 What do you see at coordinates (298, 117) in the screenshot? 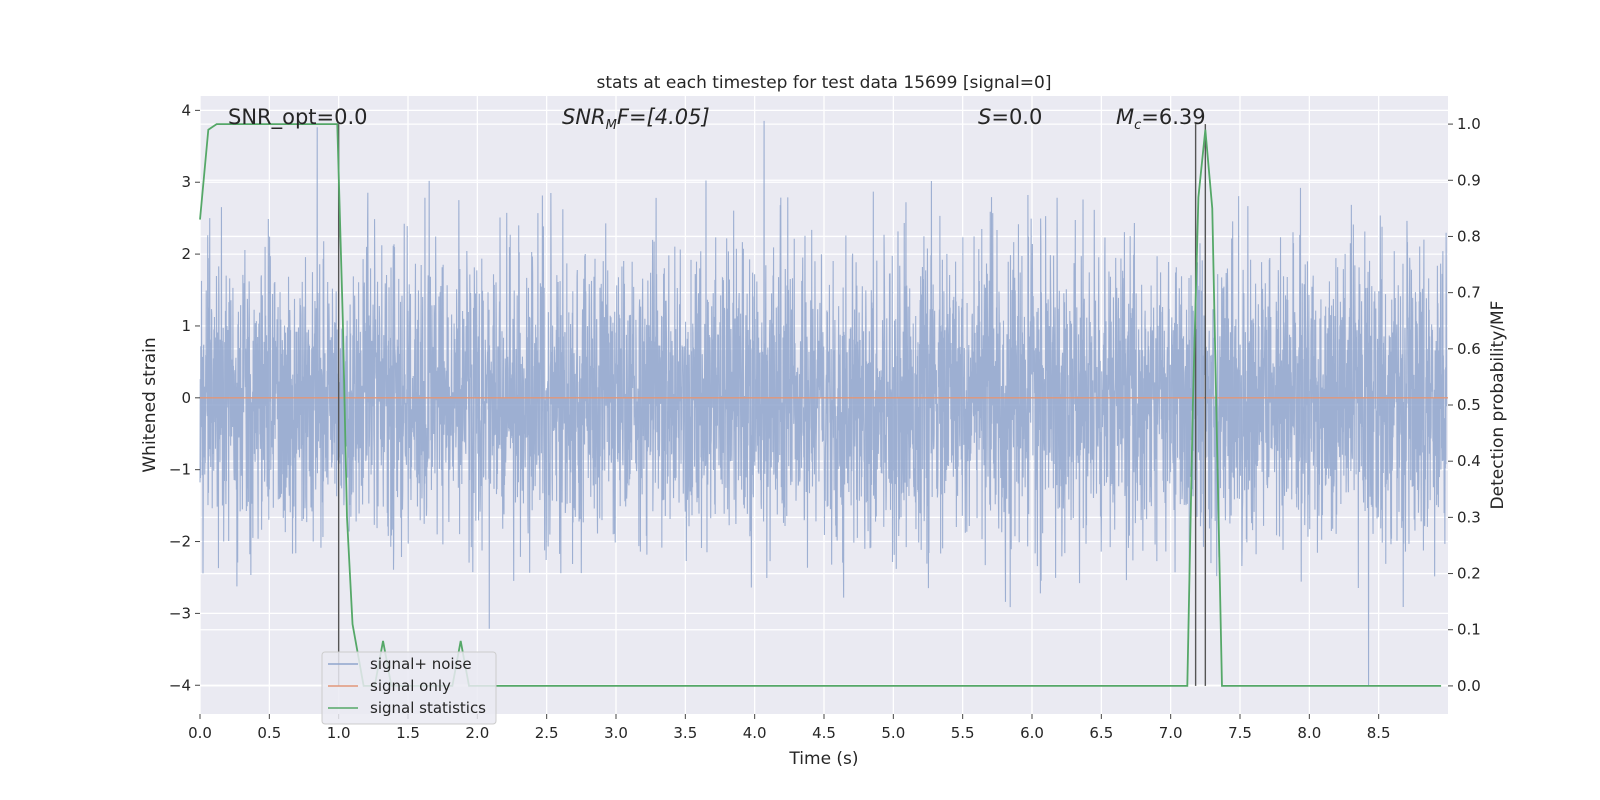
I see `annotation-snr-opt: SNR_opt=0.0` at bounding box center [298, 117].